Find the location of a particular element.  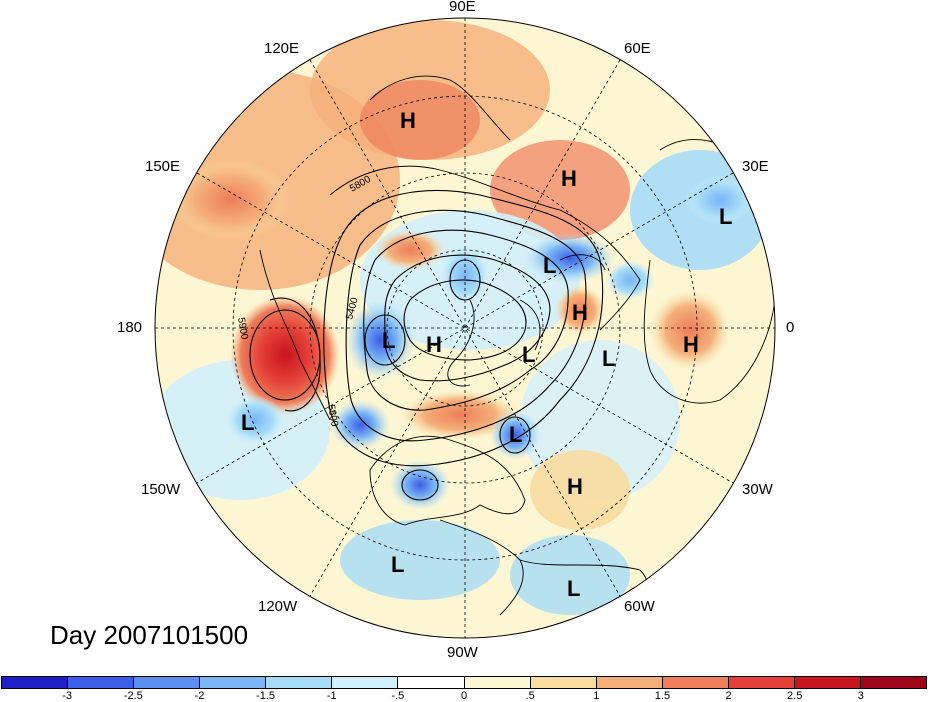

longitude-label-90w: 90W is located at coordinates (462, 652).